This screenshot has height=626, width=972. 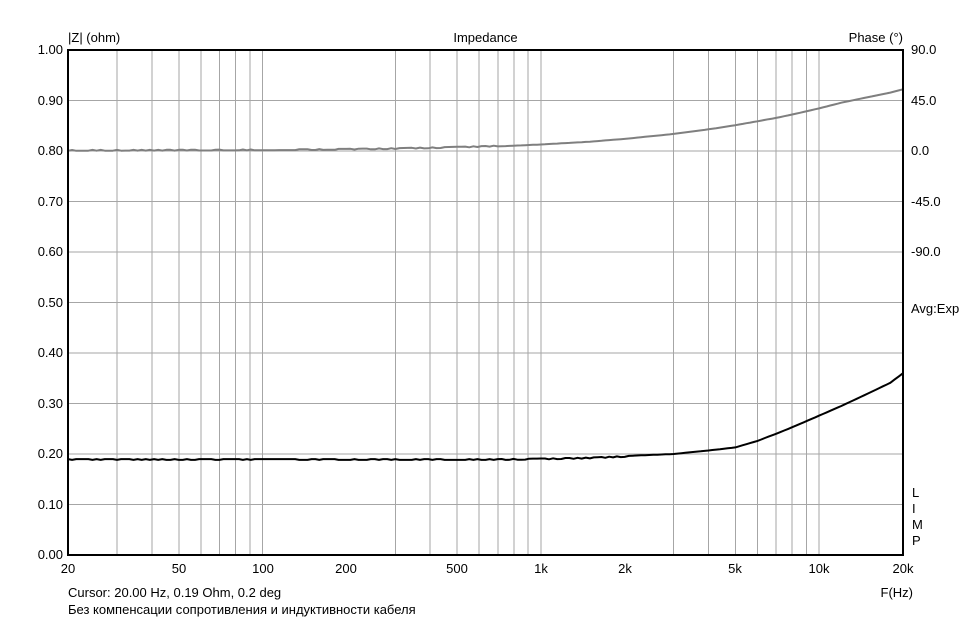 I want to click on x-axis-tick-label: 100, so click(x=263, y=568).